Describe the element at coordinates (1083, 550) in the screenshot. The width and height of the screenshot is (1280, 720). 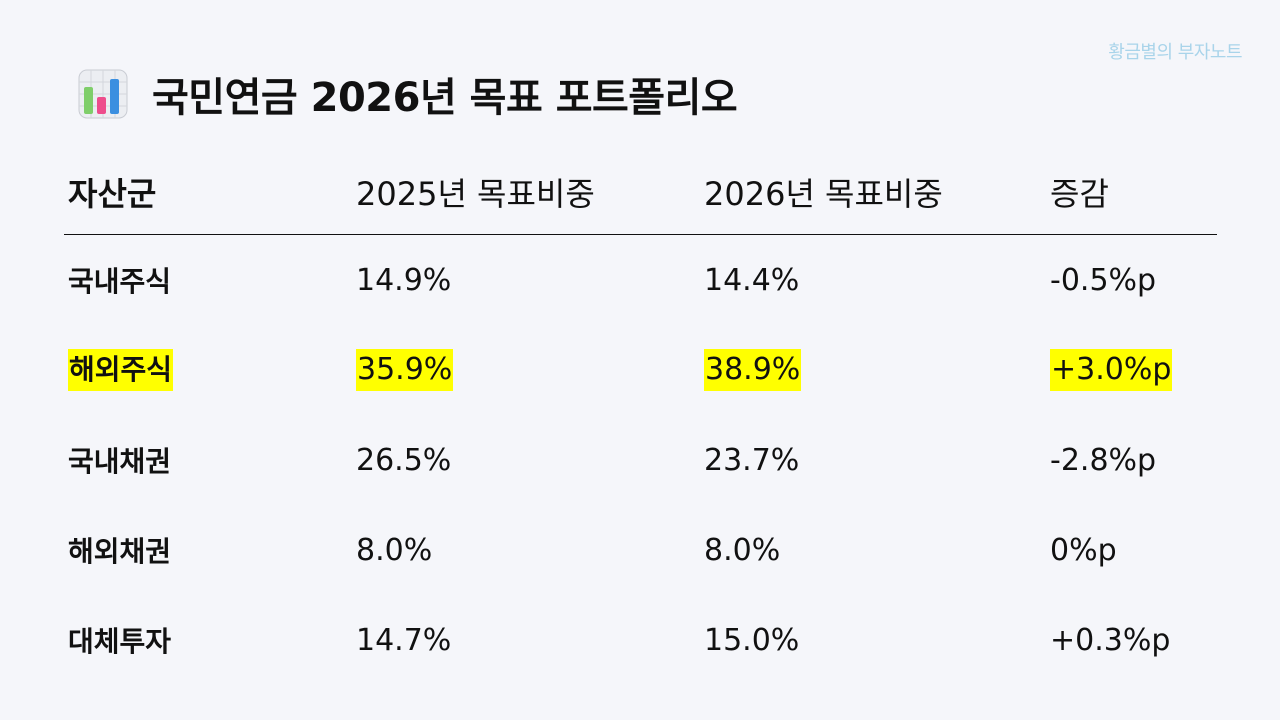
I see `change-cell: 0%p` at that location.